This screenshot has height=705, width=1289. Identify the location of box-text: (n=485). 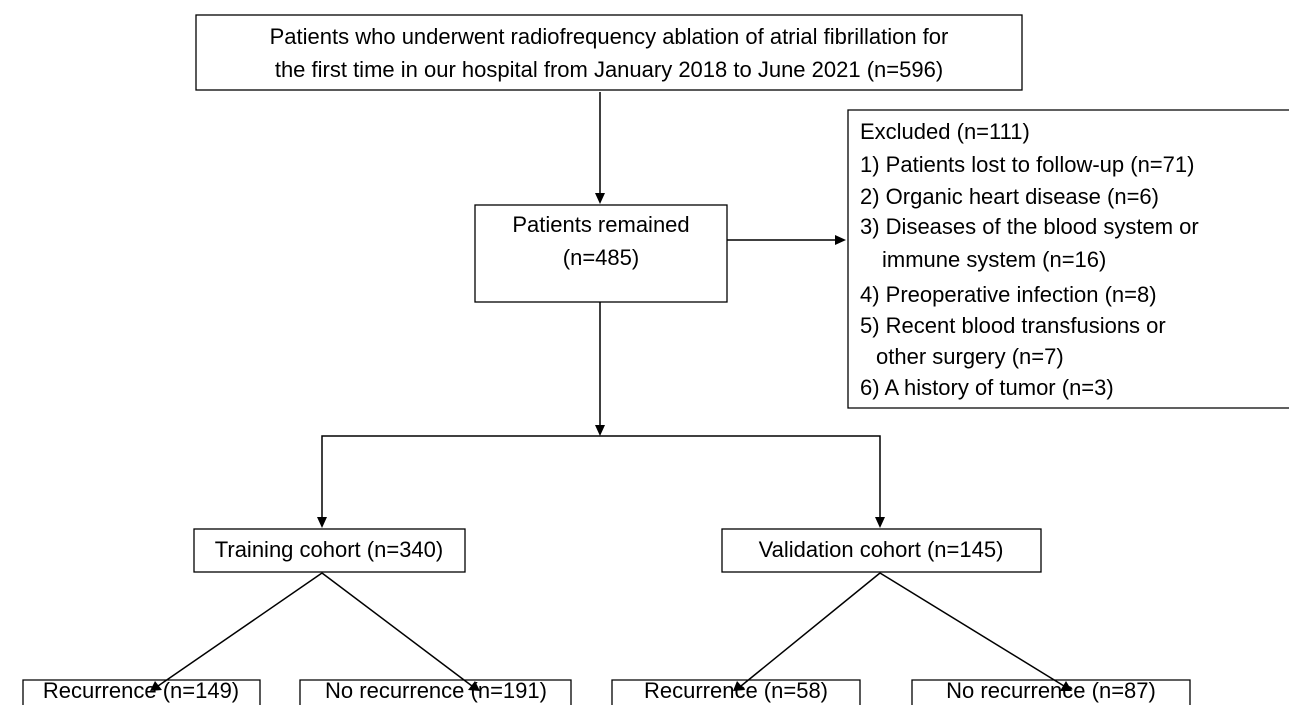
(601, 257).